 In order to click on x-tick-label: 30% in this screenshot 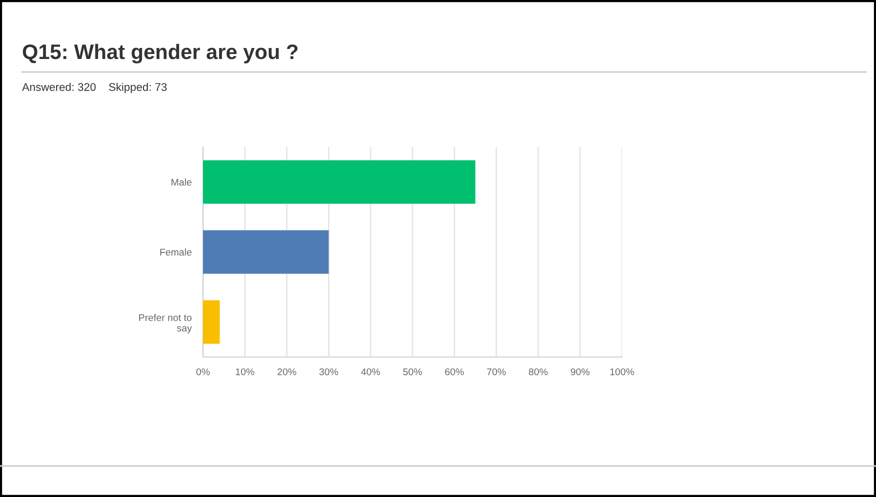, I will do `click(328, 372)`.